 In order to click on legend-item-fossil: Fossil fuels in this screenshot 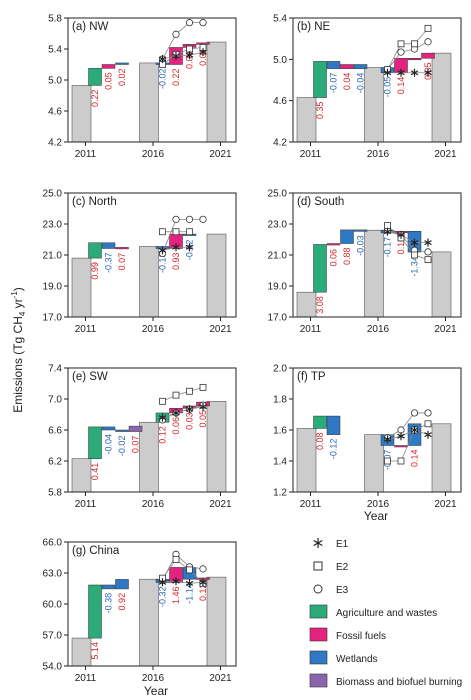, I will do `click(347, 634)`.